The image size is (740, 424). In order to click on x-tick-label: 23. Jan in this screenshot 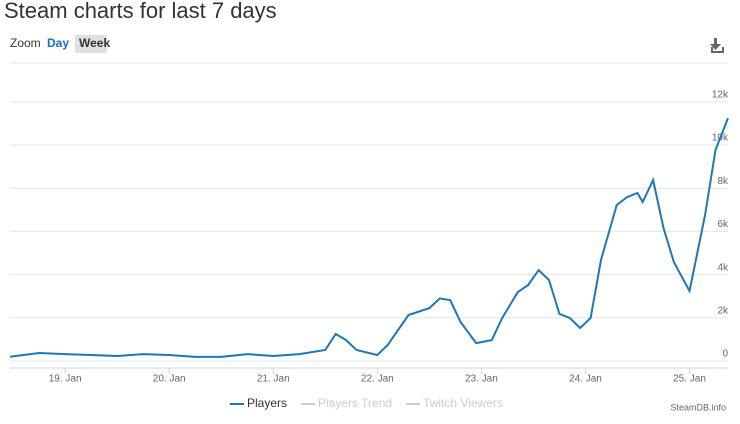, I will do `click(481, 379)`.